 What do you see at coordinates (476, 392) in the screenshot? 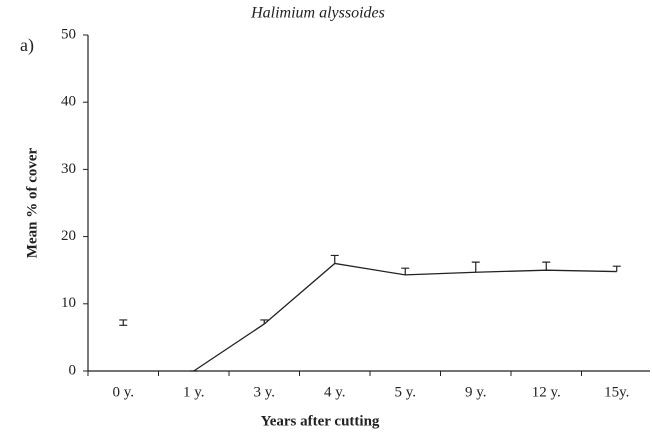
I see `x-tick-label: 9 y.` at bounding box center [476, 392].